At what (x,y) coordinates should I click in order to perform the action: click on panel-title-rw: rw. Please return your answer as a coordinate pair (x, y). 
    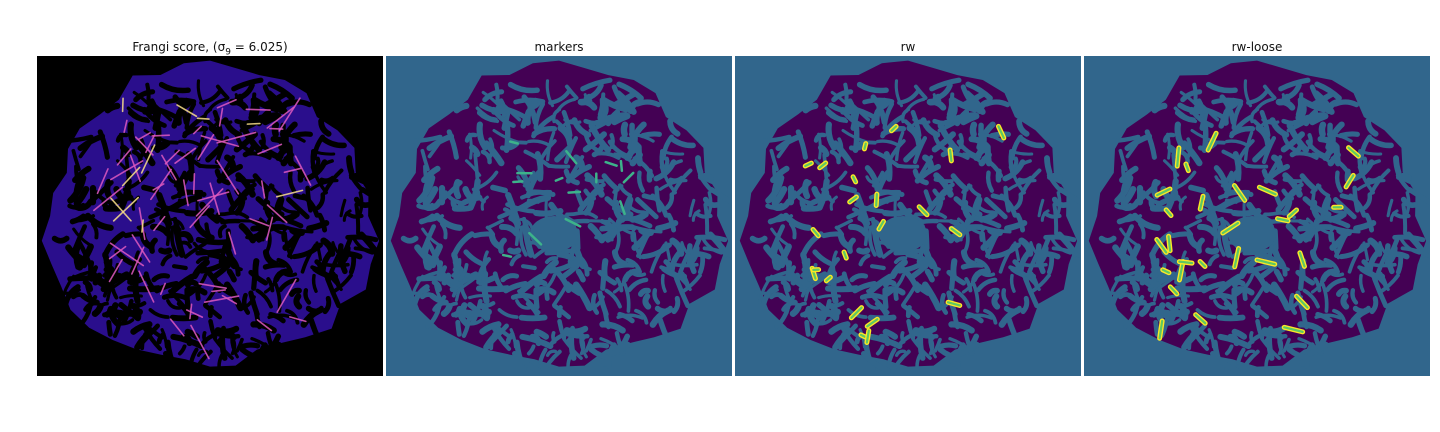
    Looking at the image, I should click on (908, 47).